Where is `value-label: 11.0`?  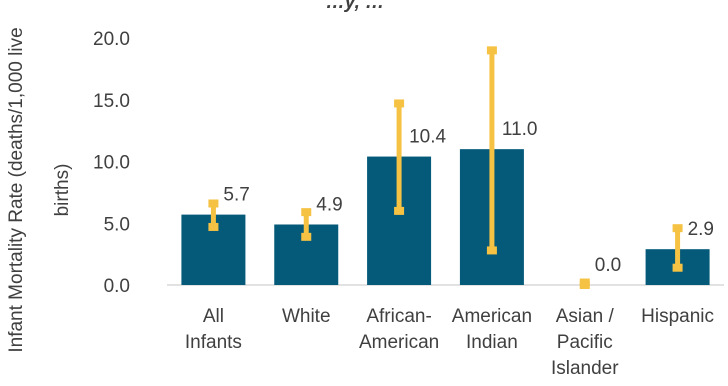 value-label: 11.0 is located at coordinates (520, 129).